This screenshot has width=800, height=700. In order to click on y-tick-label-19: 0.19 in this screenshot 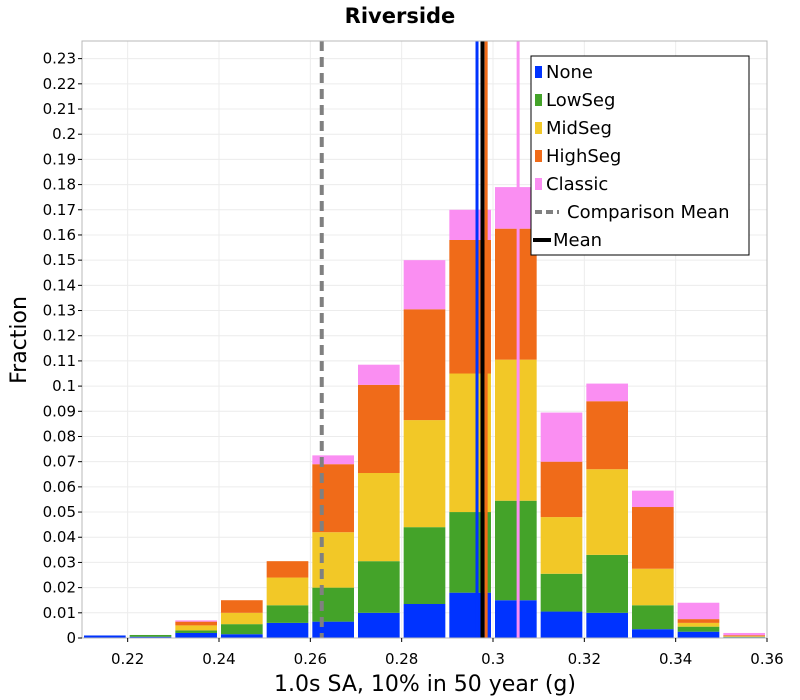, I will do `click(59, 159)`.